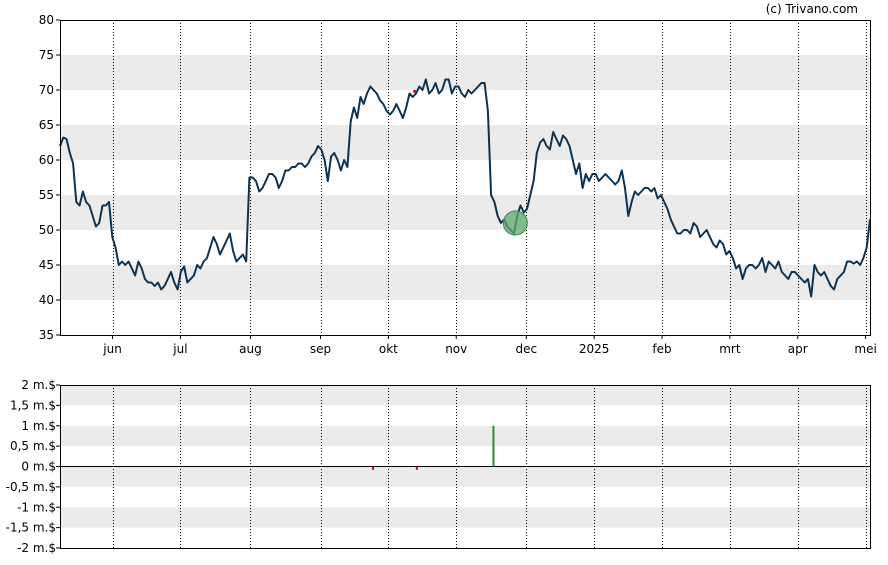  Describe the element at coordinates (31, 487) in the screenshot. I see `volume-y-tick-label-5: -0,5 m.$` at that location.